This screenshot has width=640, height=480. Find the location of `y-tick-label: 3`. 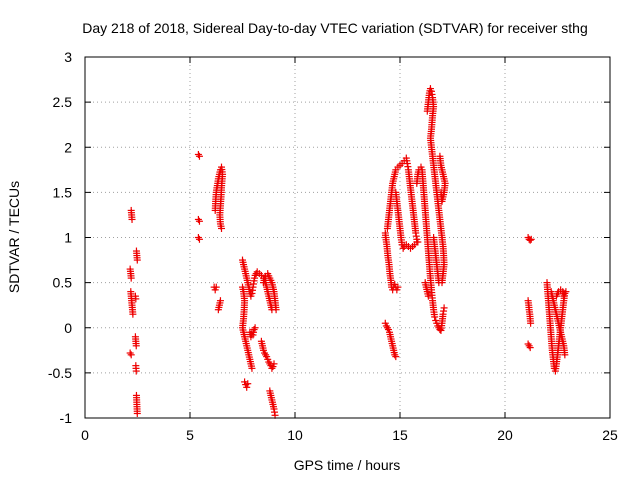

y-tick-label: 3 is located at coordinates (68, 57).